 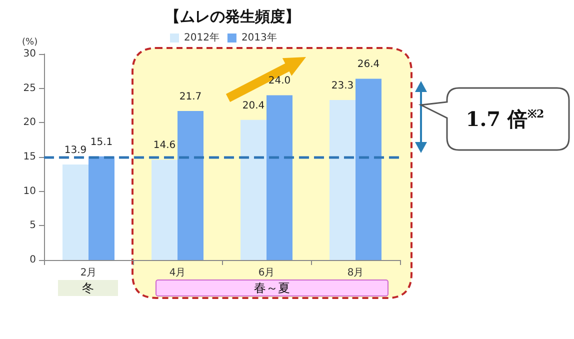 What do you see at coordinates (355, 273) in the screenshot?
I see `x-tick-label: 8月` at bounding box center [355, 273].